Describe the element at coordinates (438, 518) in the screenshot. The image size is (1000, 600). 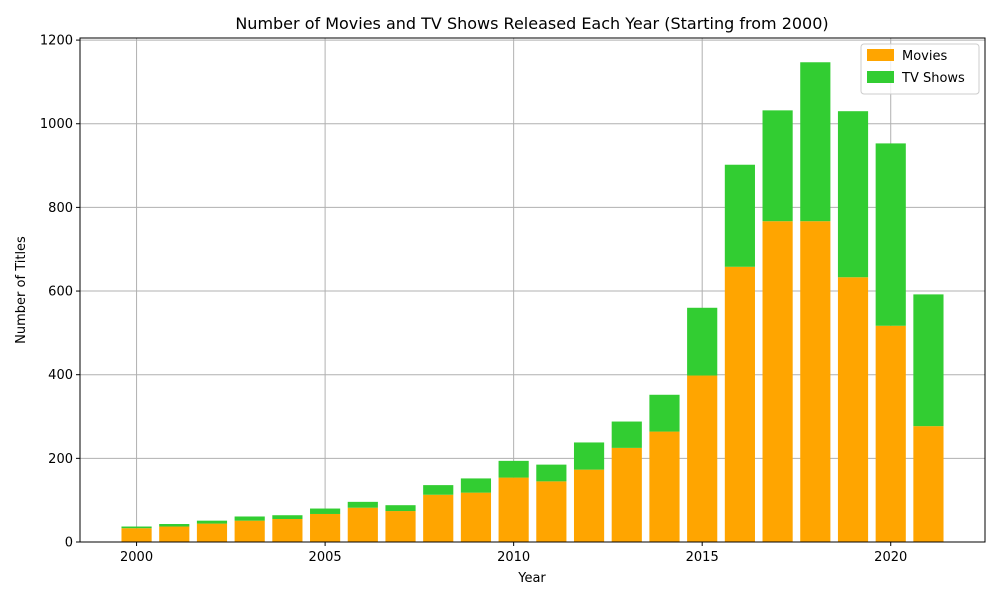
I see `bar-movies-2008` at that location.